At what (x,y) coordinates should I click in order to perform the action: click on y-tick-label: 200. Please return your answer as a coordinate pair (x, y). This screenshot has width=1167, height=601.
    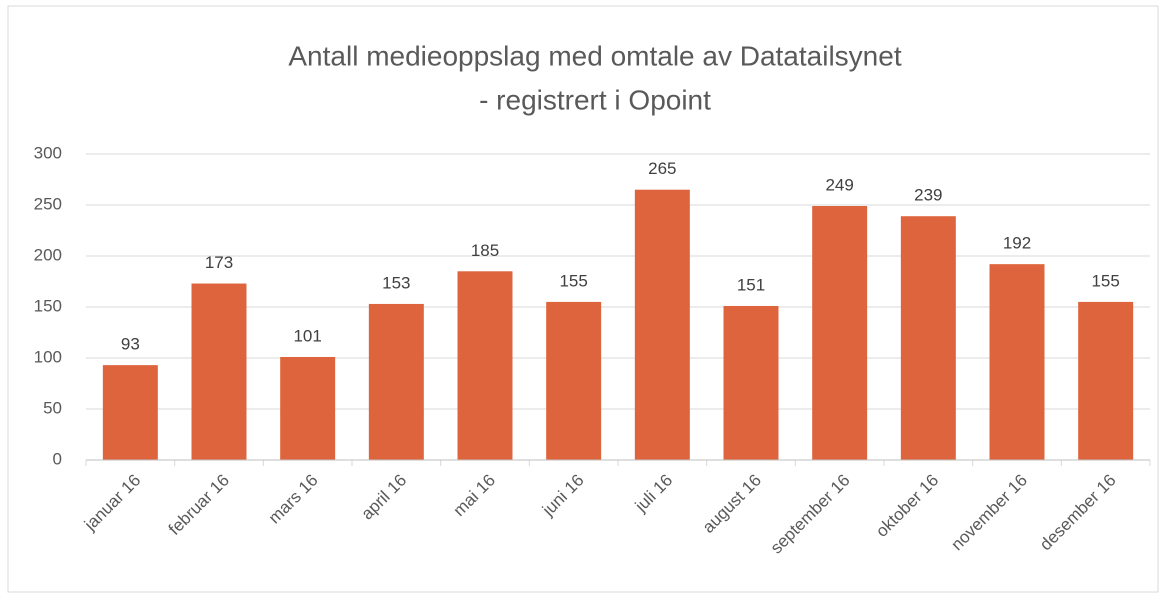
    Looking at the image, I should click on (48, 254).